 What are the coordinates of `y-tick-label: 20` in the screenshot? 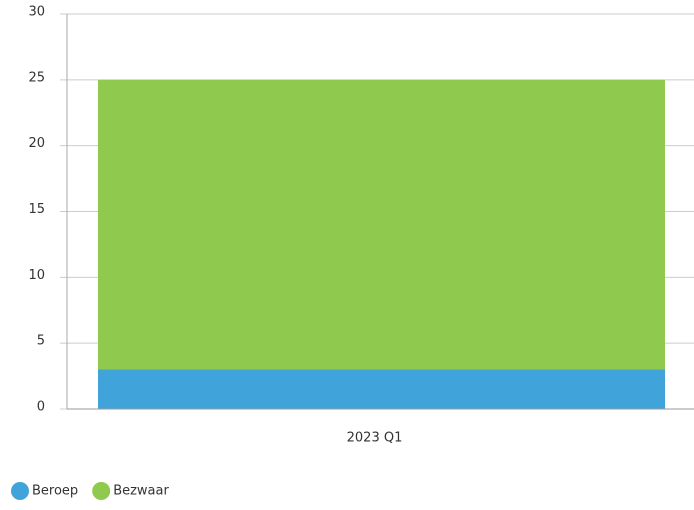 It's located at (36, 143).